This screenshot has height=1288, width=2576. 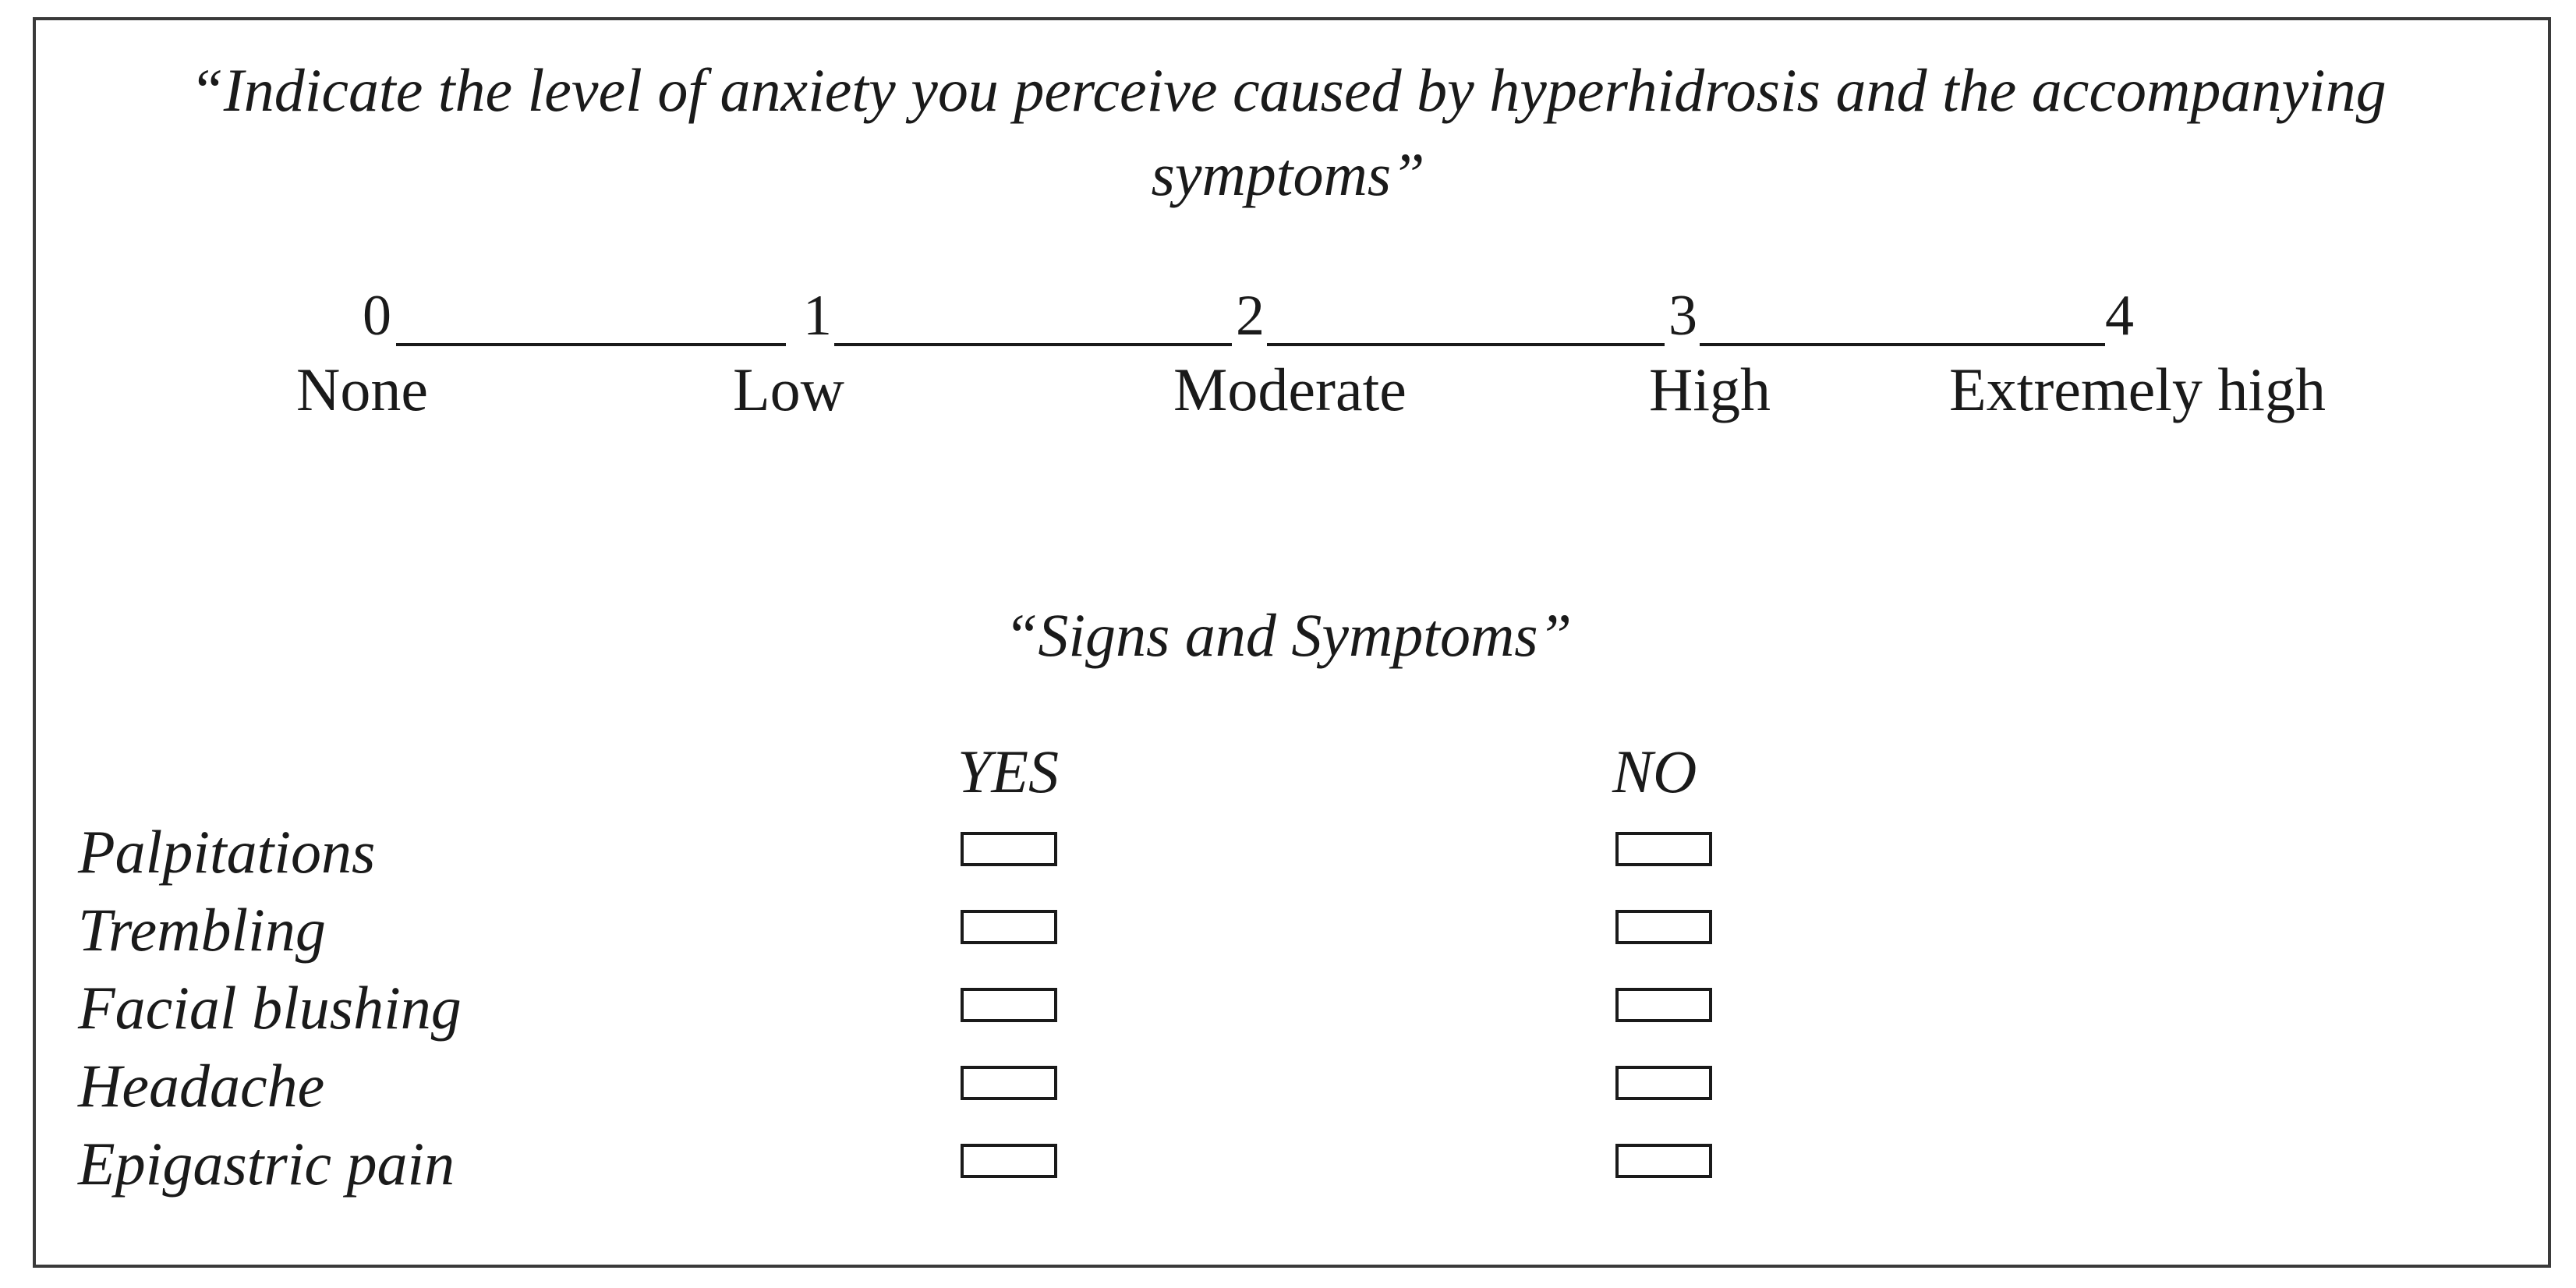 I want to click on symptom-label-headache: Headache, so click(x=201, y=1086).